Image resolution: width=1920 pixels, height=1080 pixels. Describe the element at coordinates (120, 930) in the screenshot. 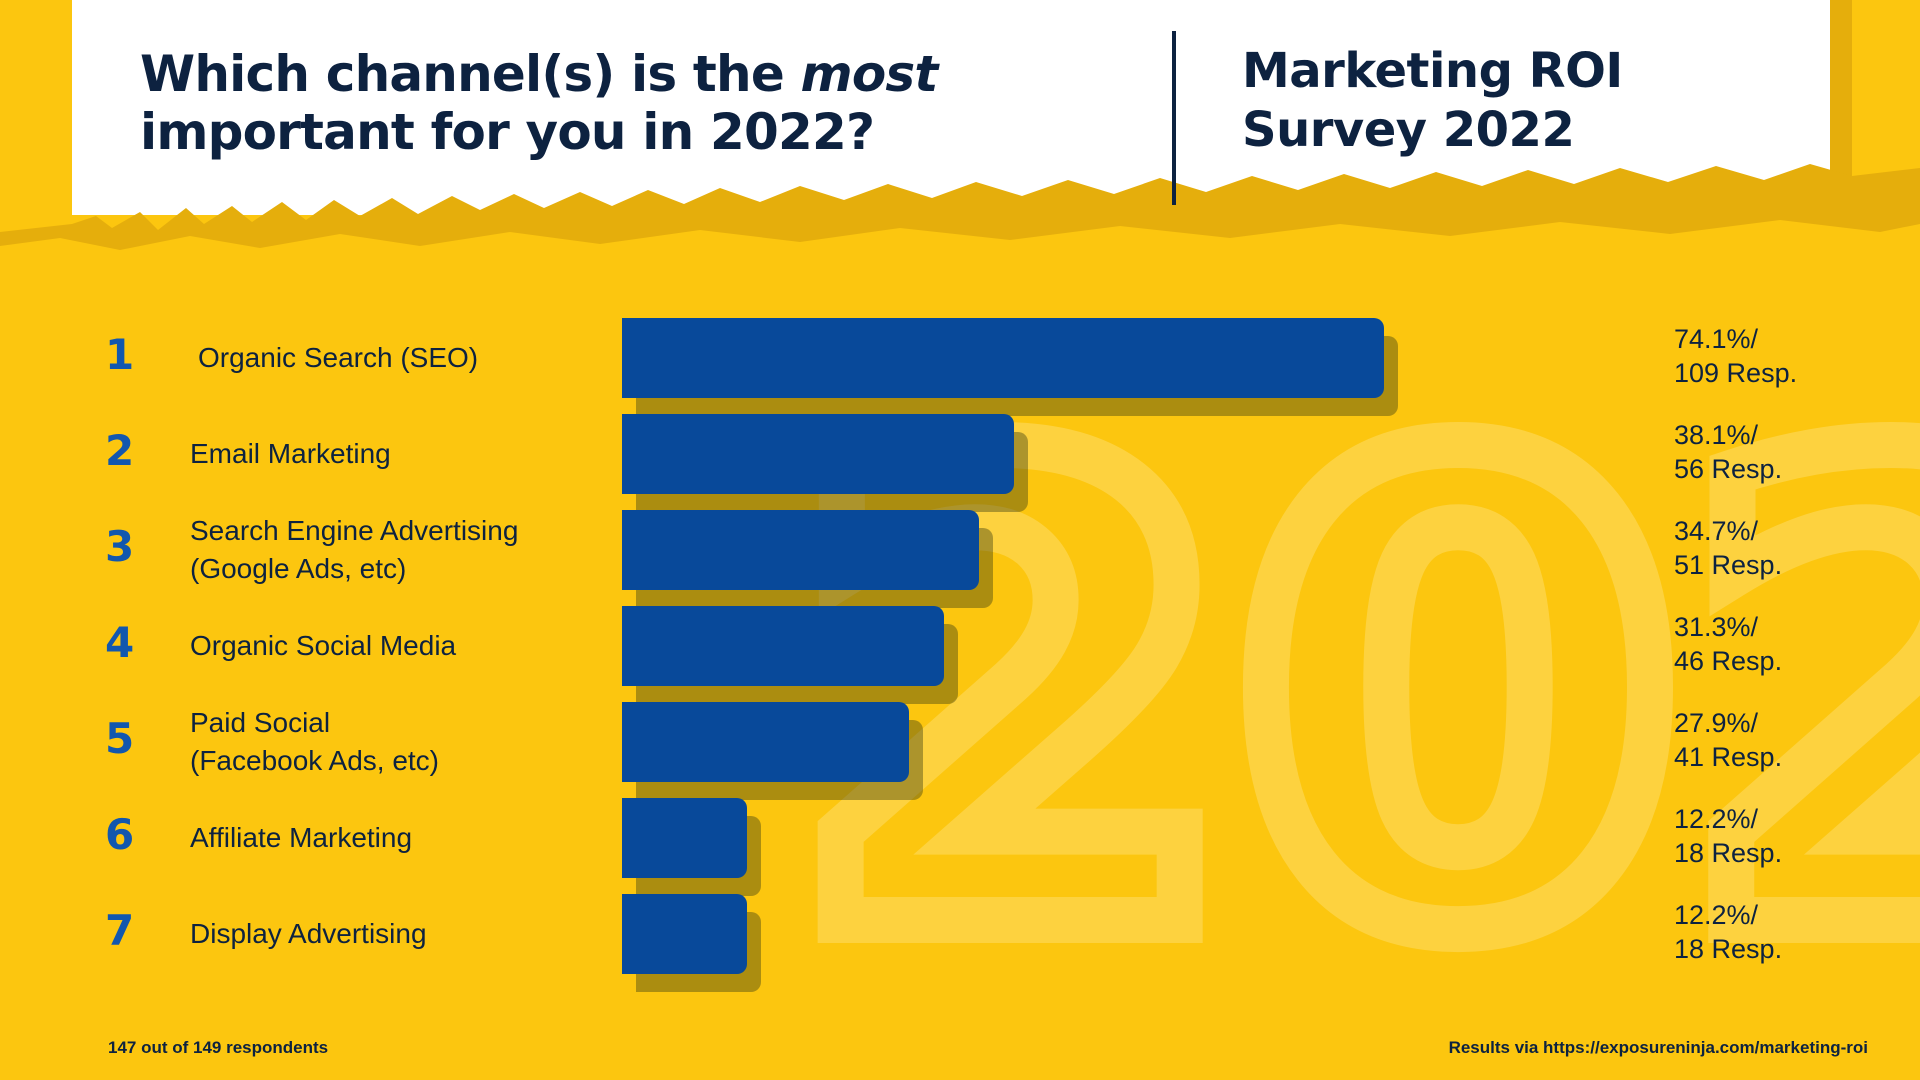

I see `rank-number: 7` at that location.